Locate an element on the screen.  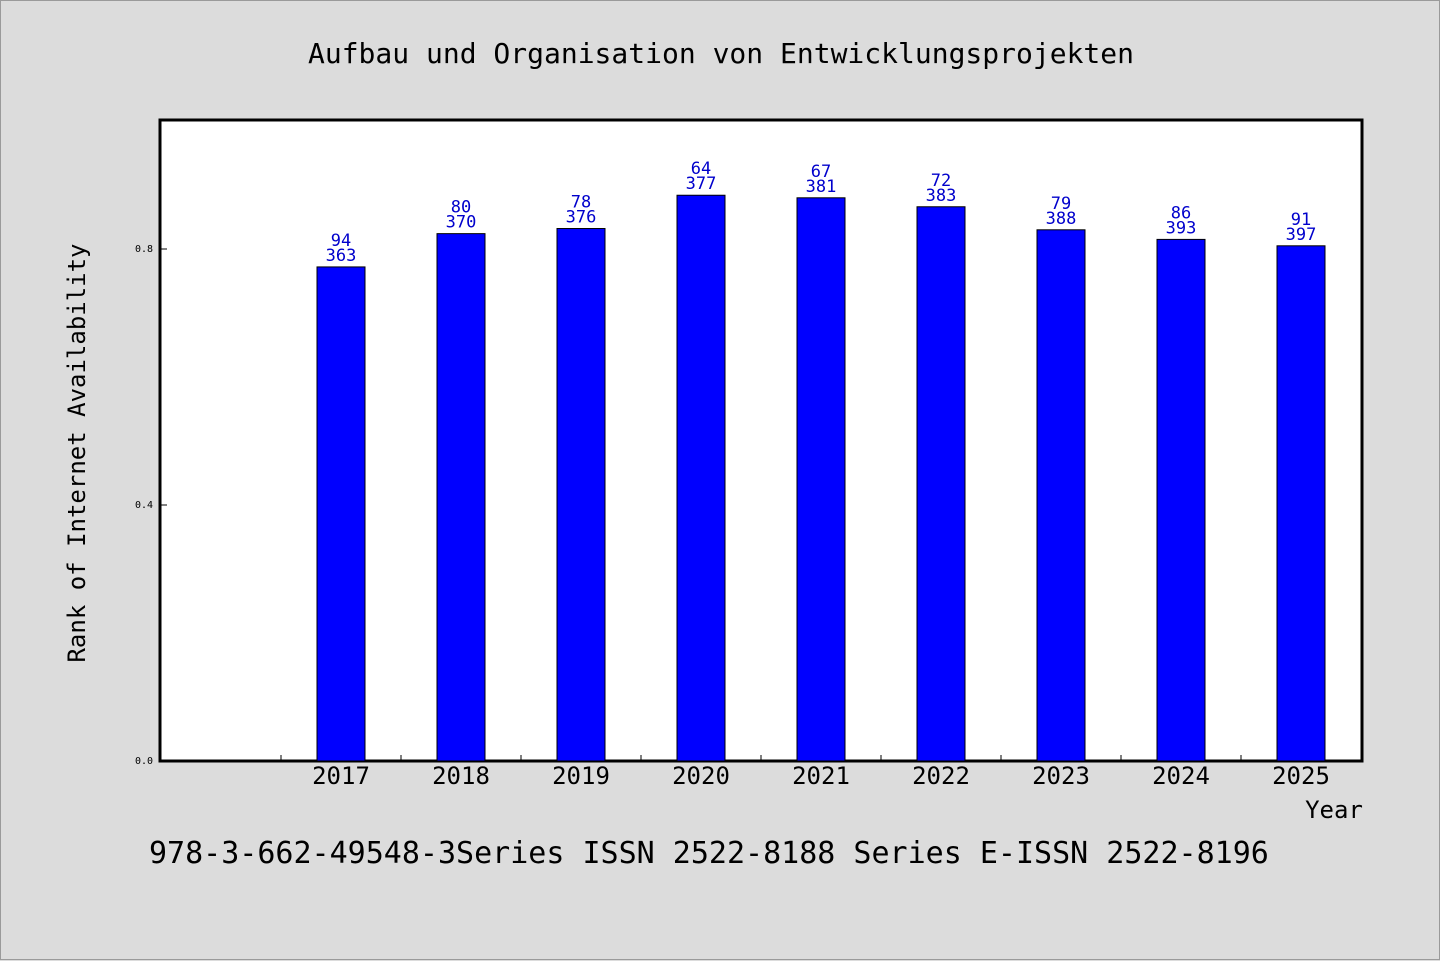
y-tick-label-0.8: 0.8 is located at coordinates (144, 249).